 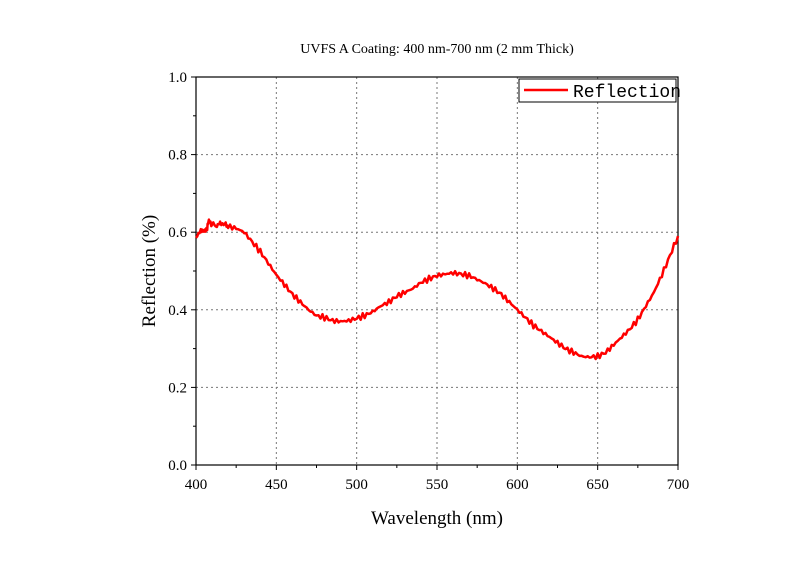 I want to click on x-tick-label: 700, so click(x=678, y=485).